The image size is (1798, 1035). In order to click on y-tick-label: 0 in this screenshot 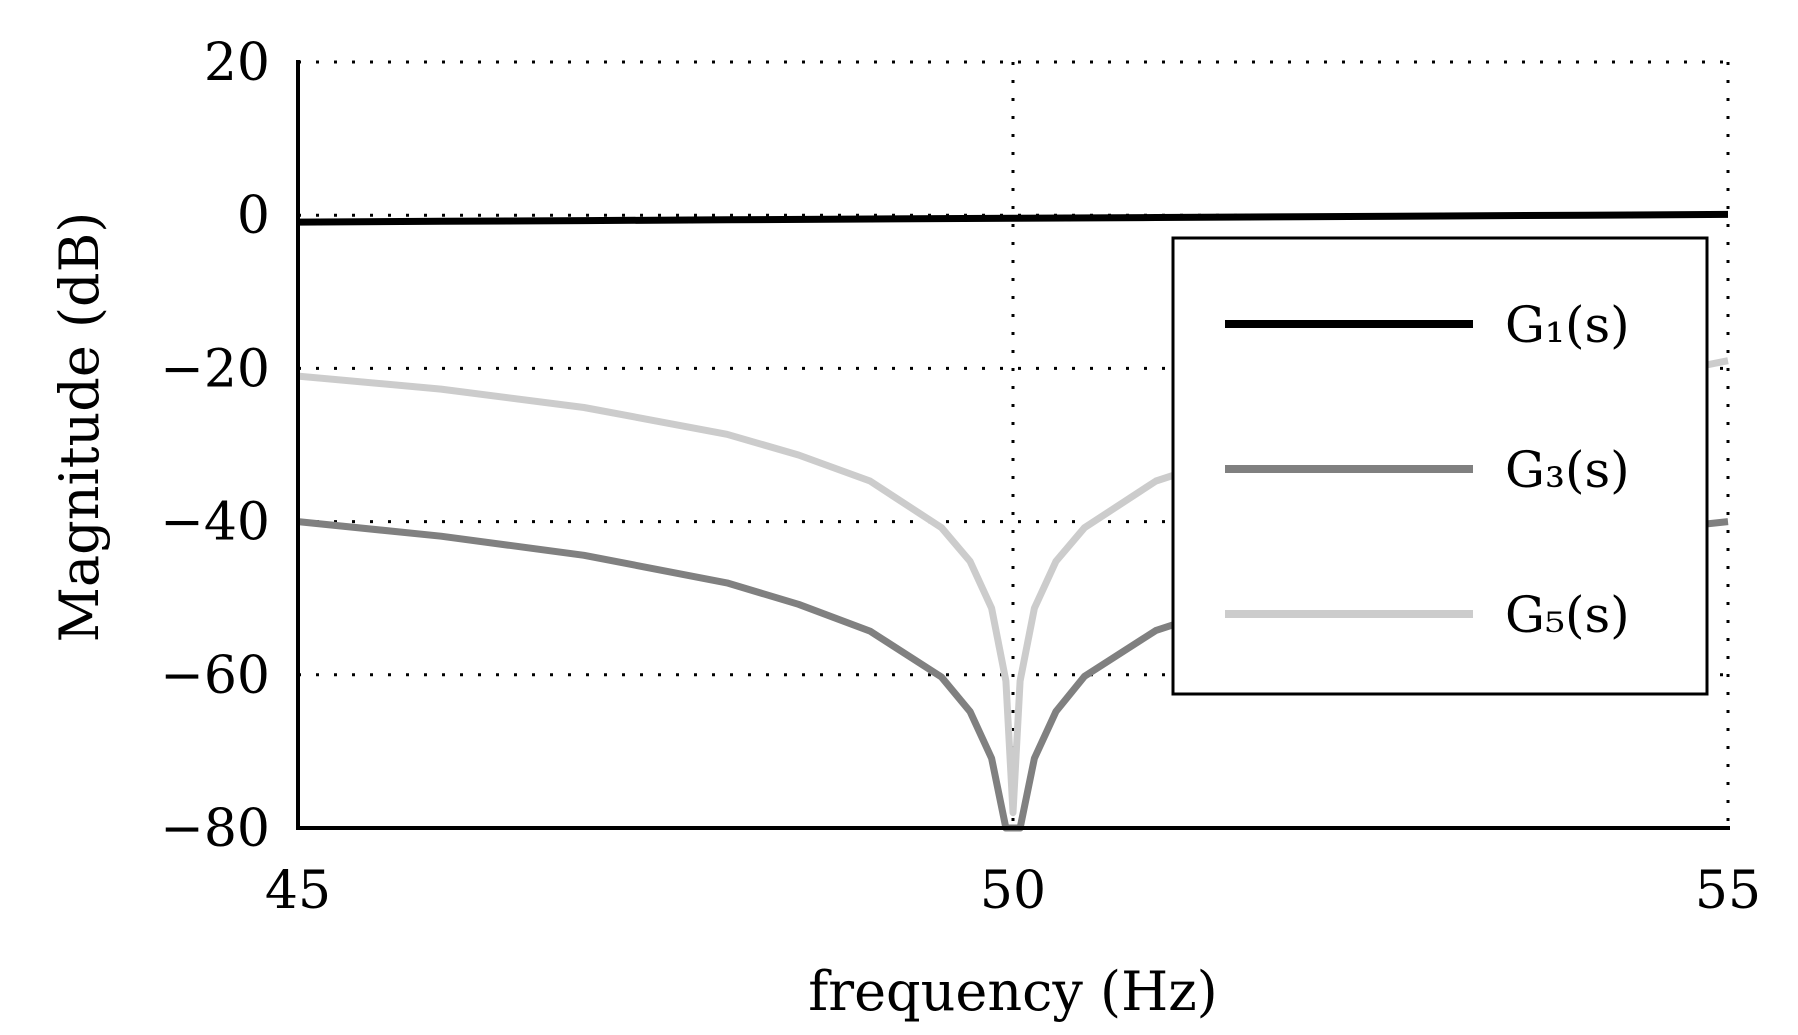, I will do `click(253, 216)`.